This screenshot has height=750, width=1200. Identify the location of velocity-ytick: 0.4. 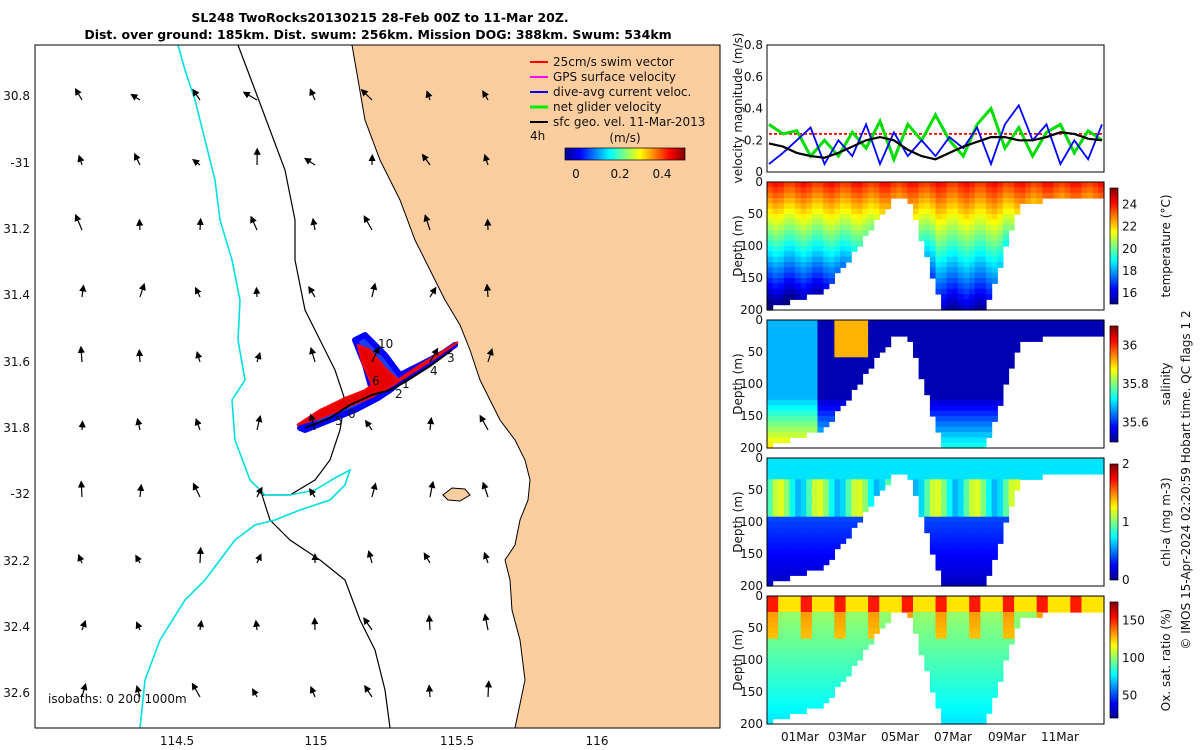
(753, 109).